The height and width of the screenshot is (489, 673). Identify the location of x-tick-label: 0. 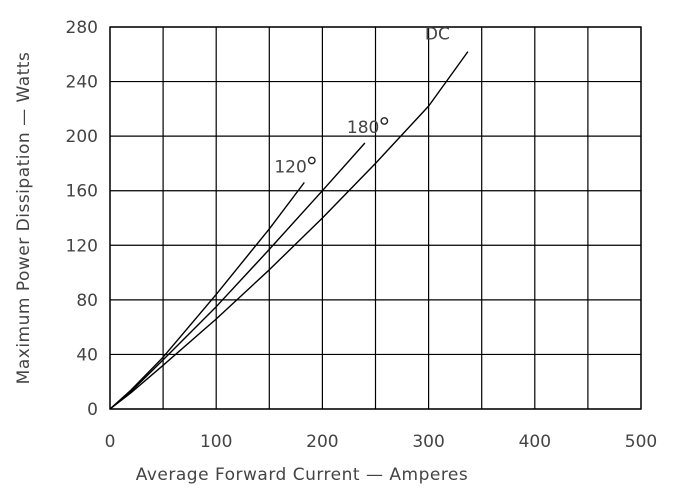
(110, 442).